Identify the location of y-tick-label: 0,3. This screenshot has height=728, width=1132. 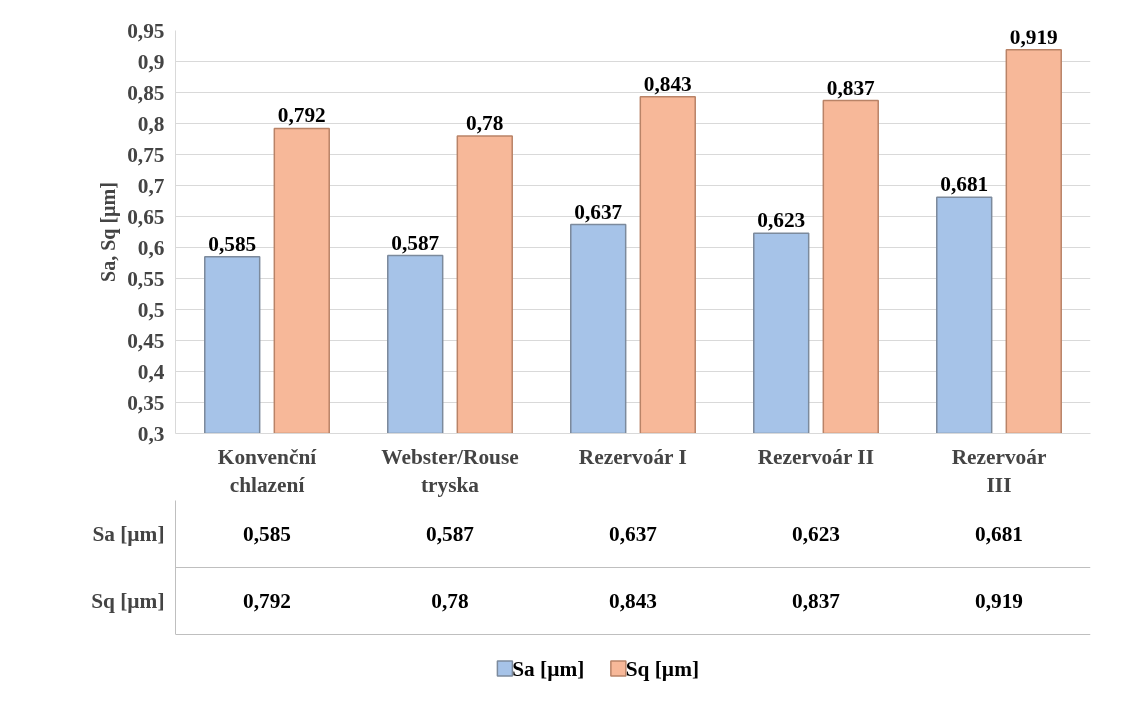
(151, 433).